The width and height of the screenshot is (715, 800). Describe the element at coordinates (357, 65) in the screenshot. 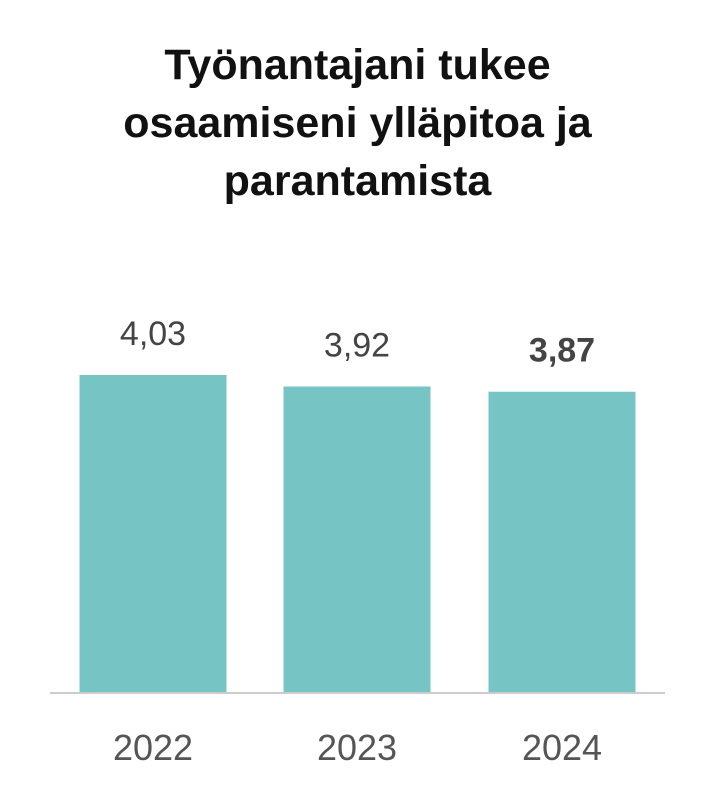

I see `chart-title-line-1: Työnantajani tukee` at that location.